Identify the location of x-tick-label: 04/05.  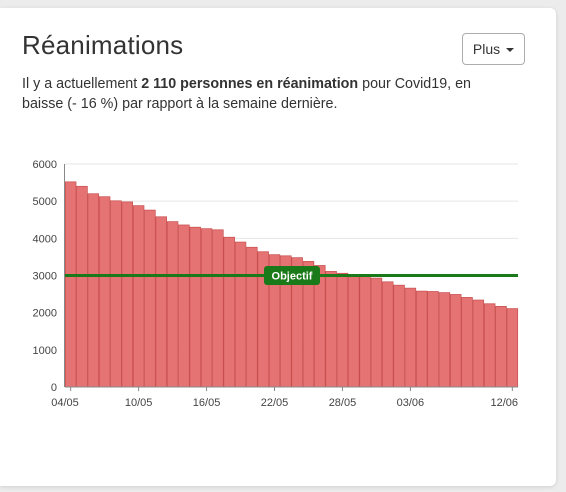
(65, 403).